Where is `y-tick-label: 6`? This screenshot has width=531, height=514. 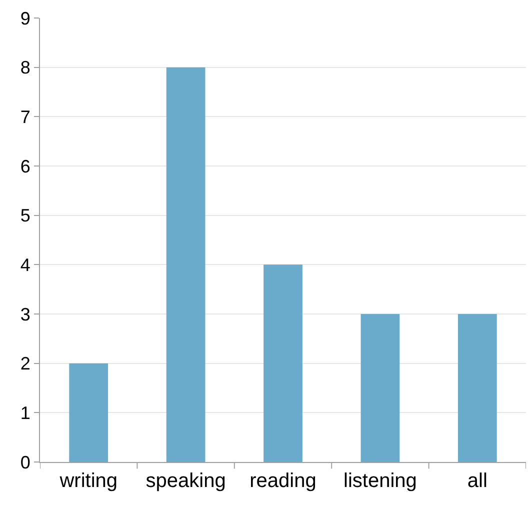
y-tick-label: 6 is located at coordinates (25, 166).